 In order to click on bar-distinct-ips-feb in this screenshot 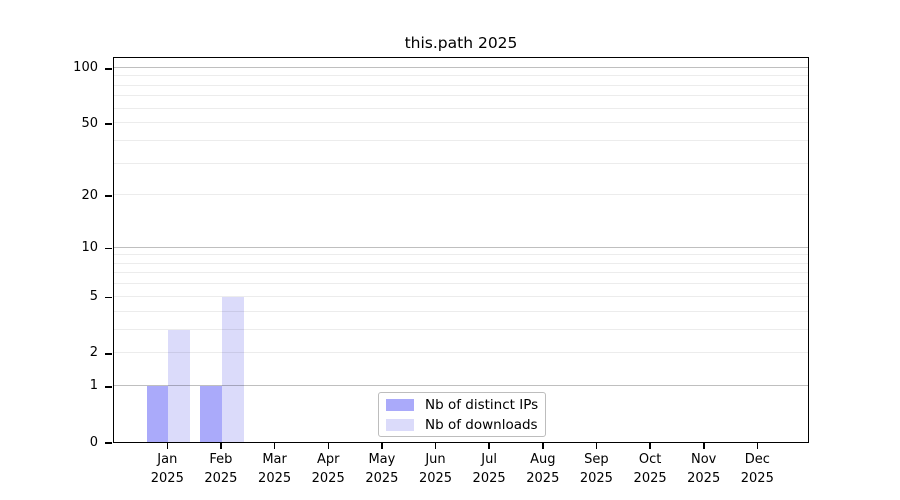, I will do `click(211, 413)`.